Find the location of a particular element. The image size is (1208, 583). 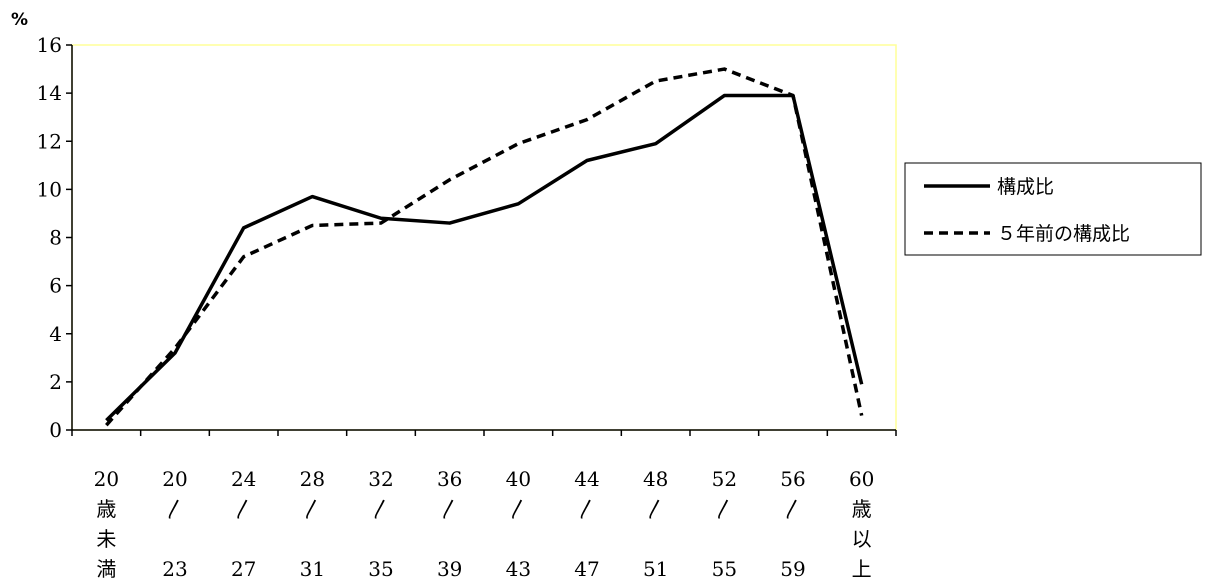

y-tick-label: 10 is located at coordinates (49, 189).